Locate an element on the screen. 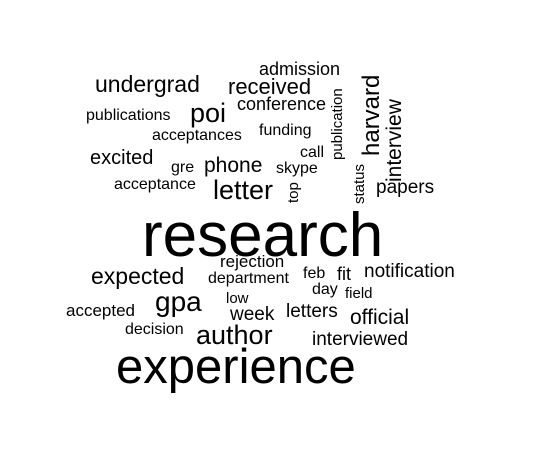 This screenshot has height=461, width=535. word-experience: experience is located at coordinates (236, 367).